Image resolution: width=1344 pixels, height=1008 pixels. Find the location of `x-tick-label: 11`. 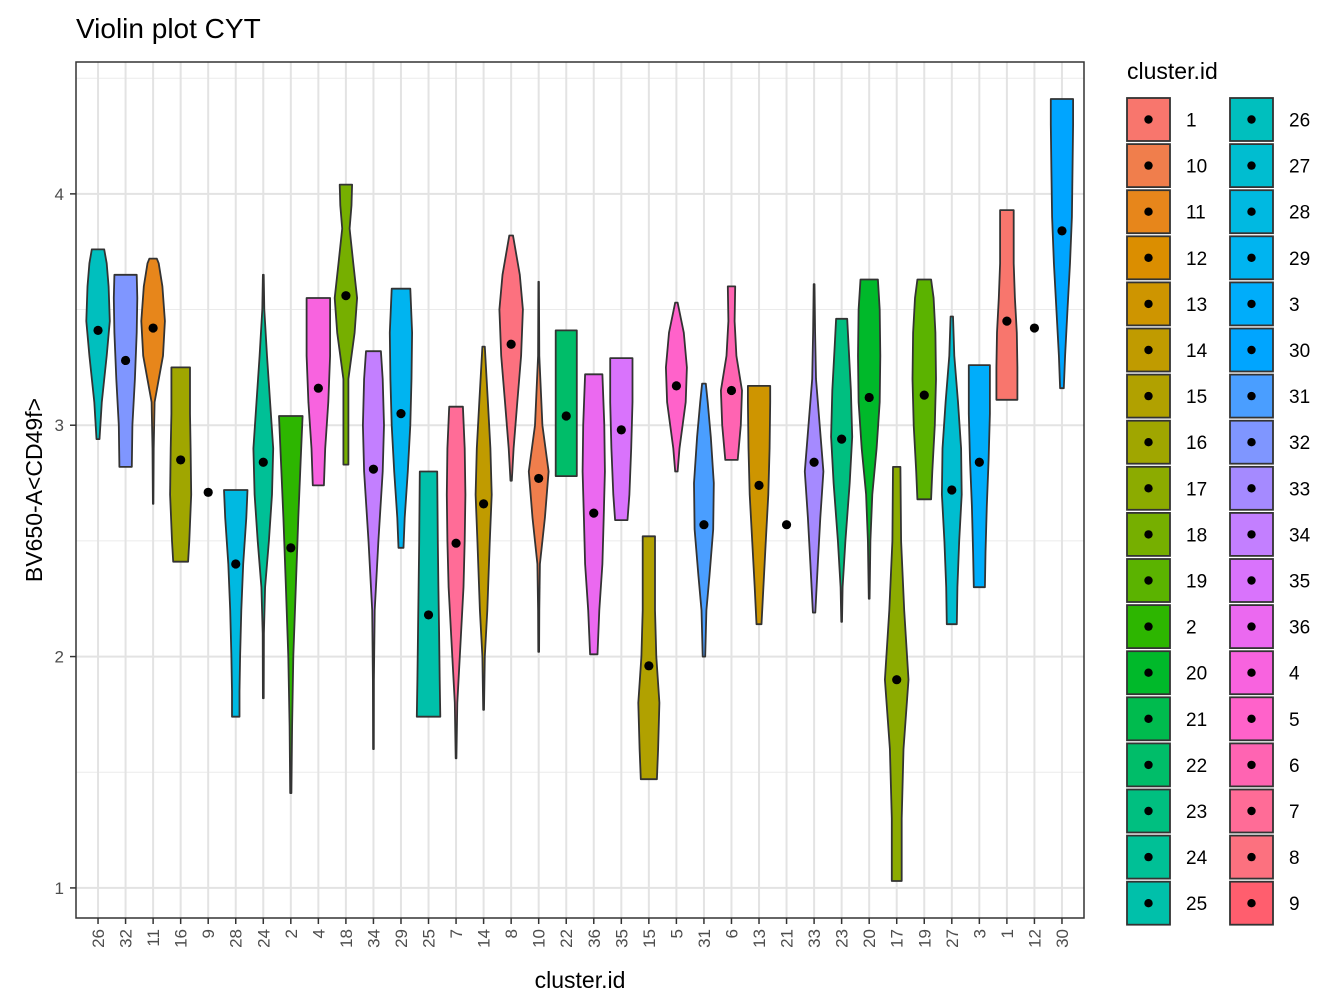

x-tick-label: 11 is located at coordinates (153, 938).